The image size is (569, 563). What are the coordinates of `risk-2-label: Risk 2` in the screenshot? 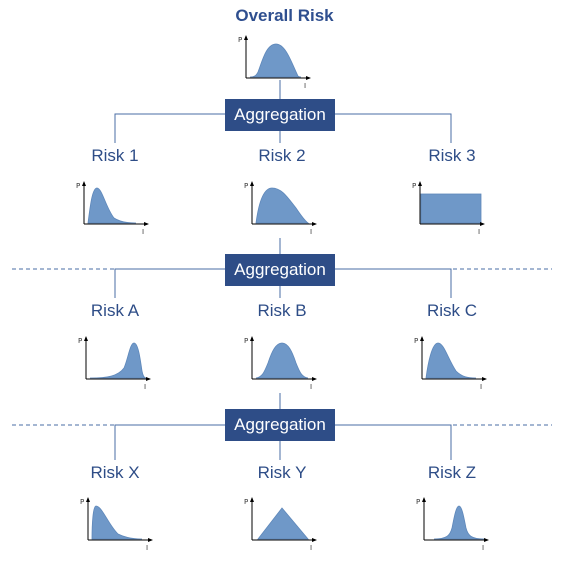 It's located at (282, 155).